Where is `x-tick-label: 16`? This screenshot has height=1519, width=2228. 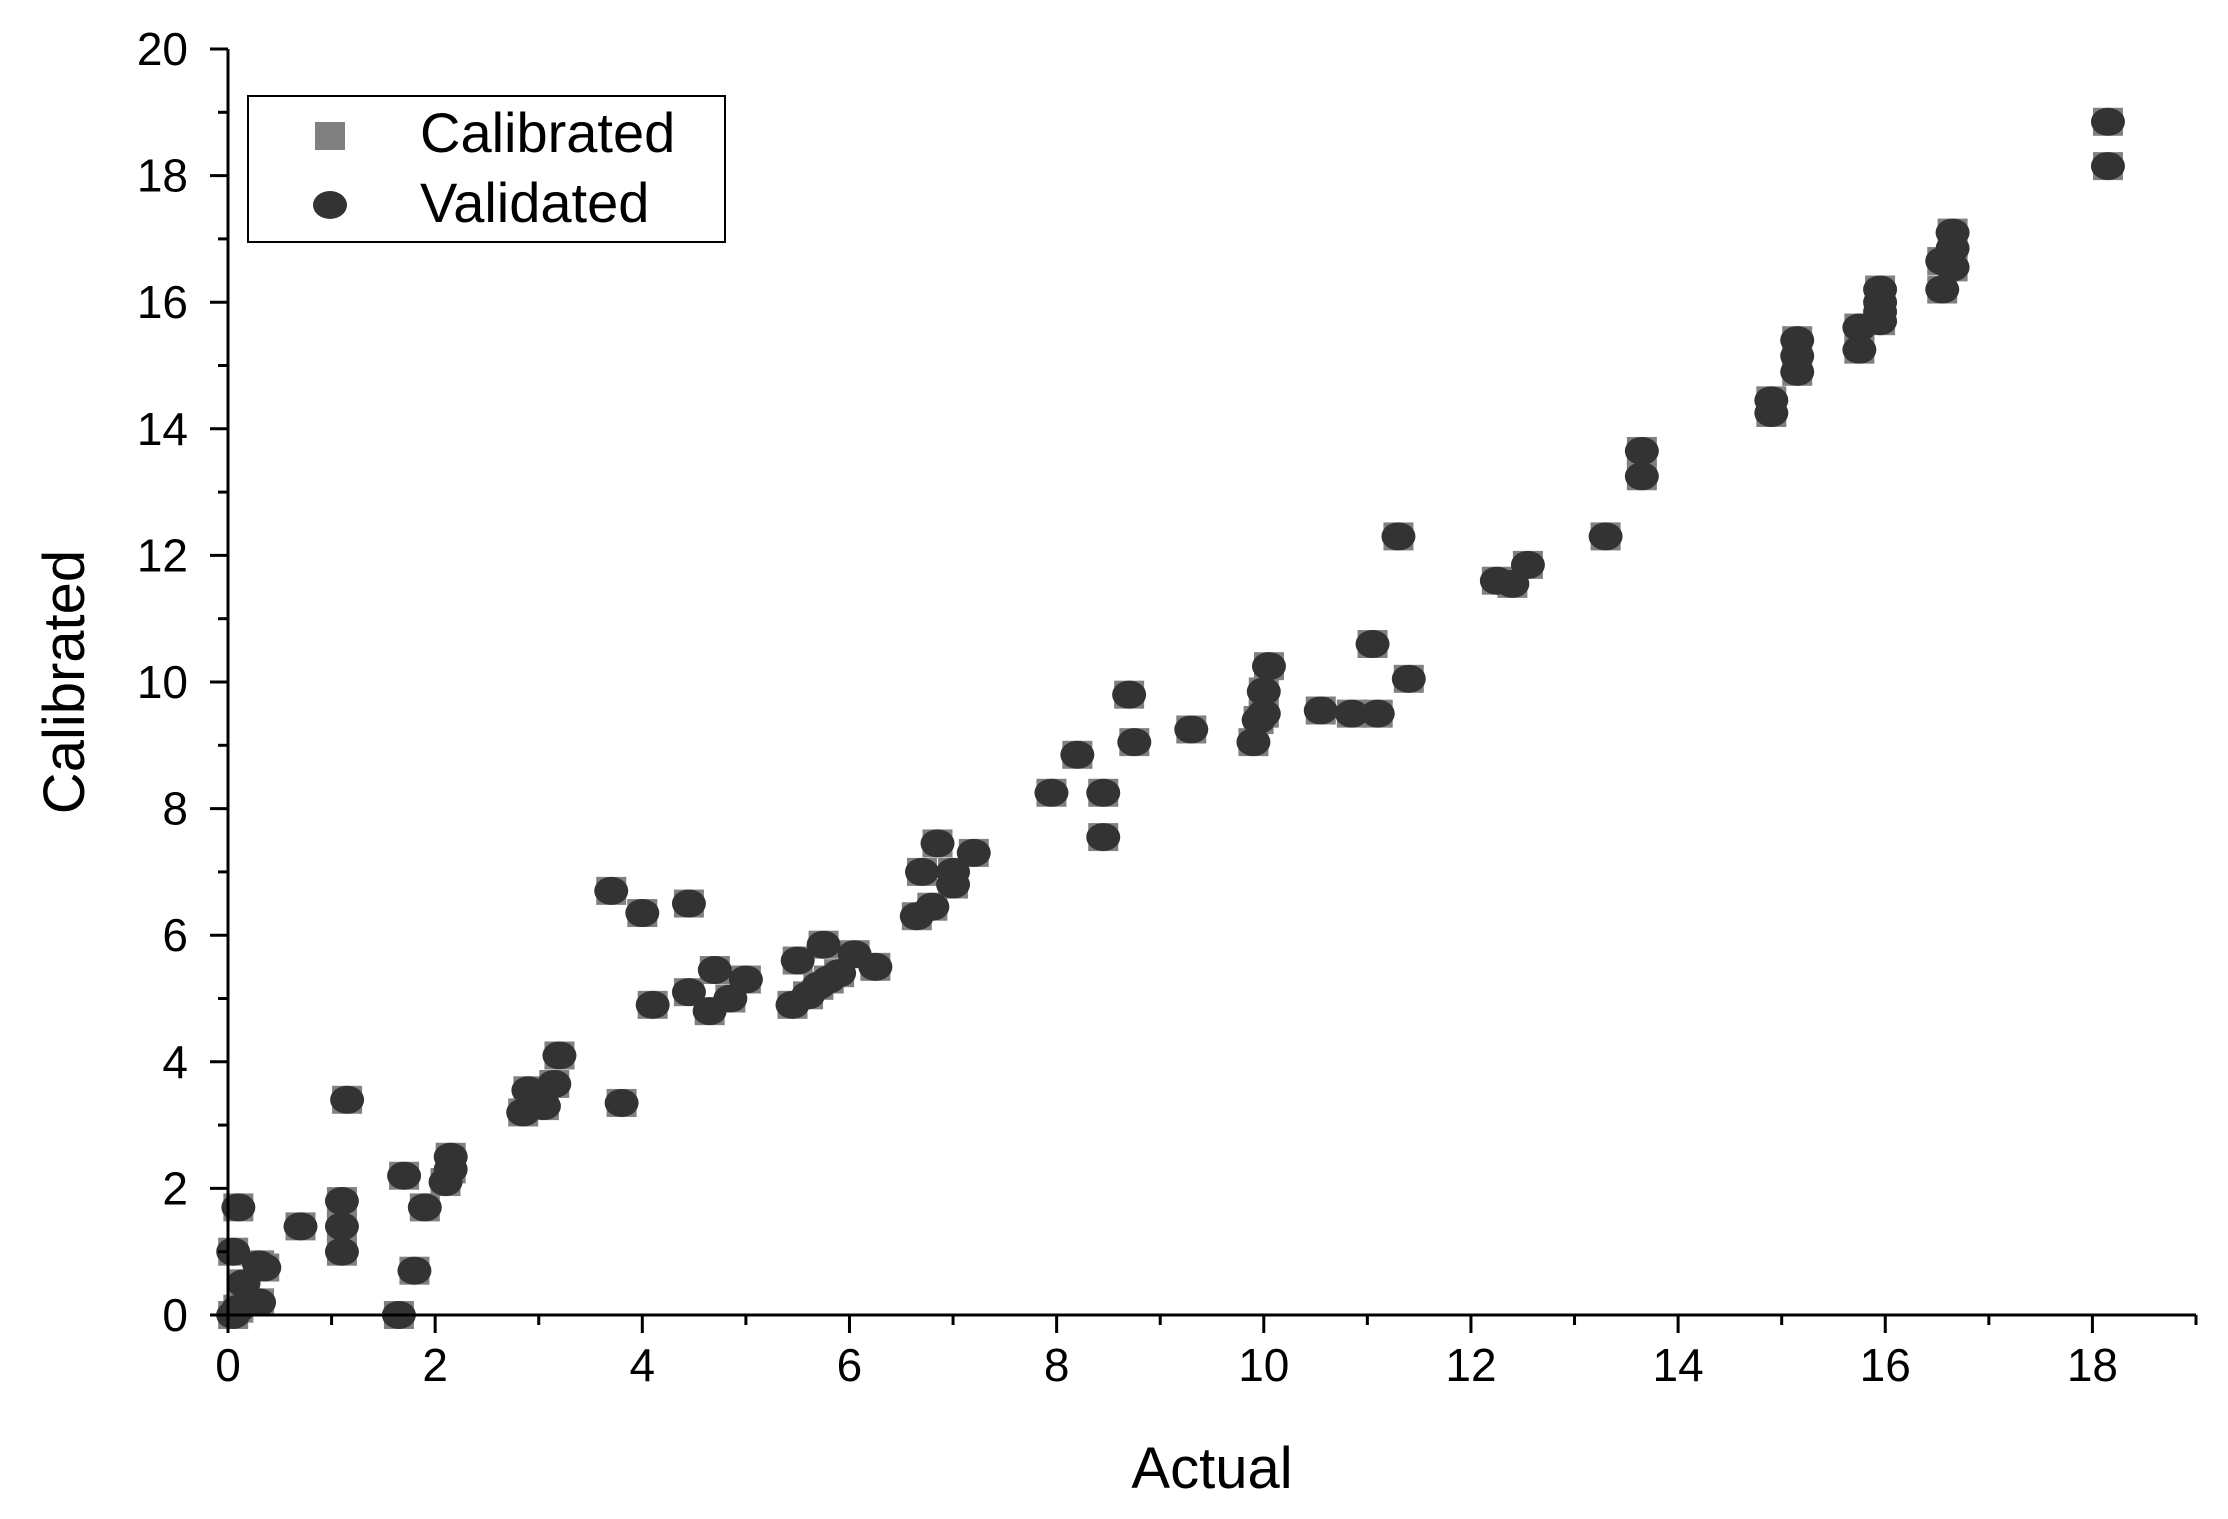
x-tick-label: 16 is located at coordinates (1885, 1365).